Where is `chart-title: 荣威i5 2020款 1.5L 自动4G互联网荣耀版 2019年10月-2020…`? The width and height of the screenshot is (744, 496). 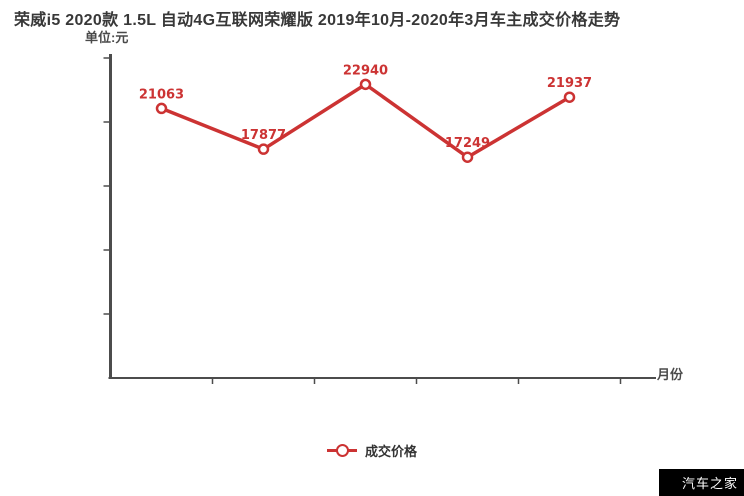 chart-title: 荣威i5 2020款 1.5L 自动4G互联网荣耀版 2019年10月-2020… is located at coordinates (317, 20).